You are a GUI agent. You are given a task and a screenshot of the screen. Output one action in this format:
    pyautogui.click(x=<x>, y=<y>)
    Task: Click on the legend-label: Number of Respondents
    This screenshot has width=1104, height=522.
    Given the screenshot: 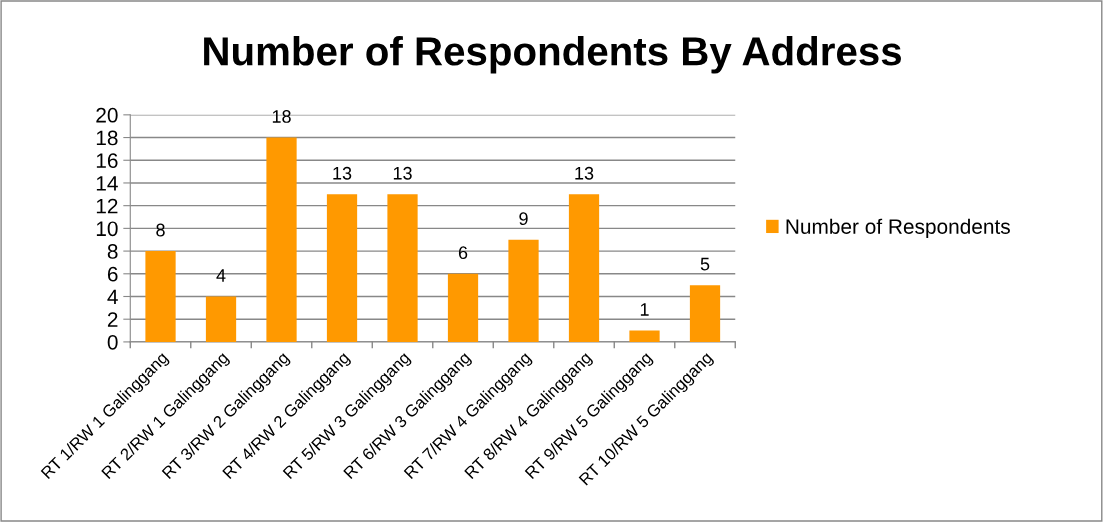 What is the action you would take?
    pyautogui.click(x=898, y=228)
    